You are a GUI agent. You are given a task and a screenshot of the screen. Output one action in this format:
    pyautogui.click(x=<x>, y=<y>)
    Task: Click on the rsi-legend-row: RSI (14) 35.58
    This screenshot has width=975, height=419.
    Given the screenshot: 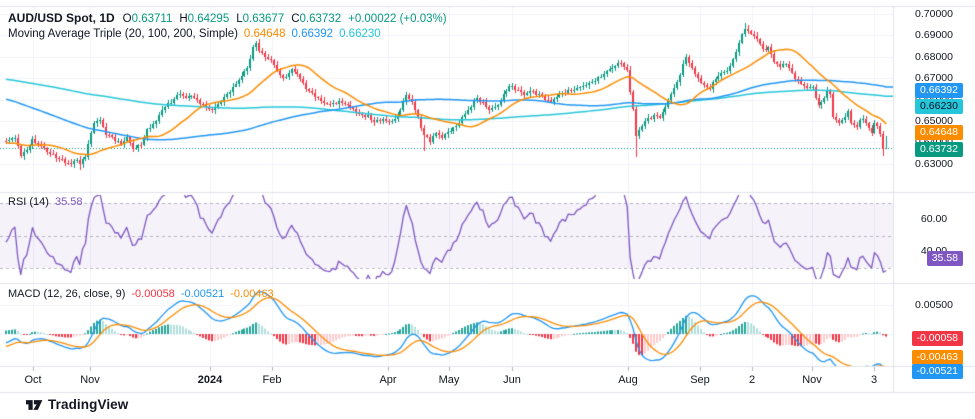 What is the action you would take?
    pyautogui.click(x=45, y=202)
    